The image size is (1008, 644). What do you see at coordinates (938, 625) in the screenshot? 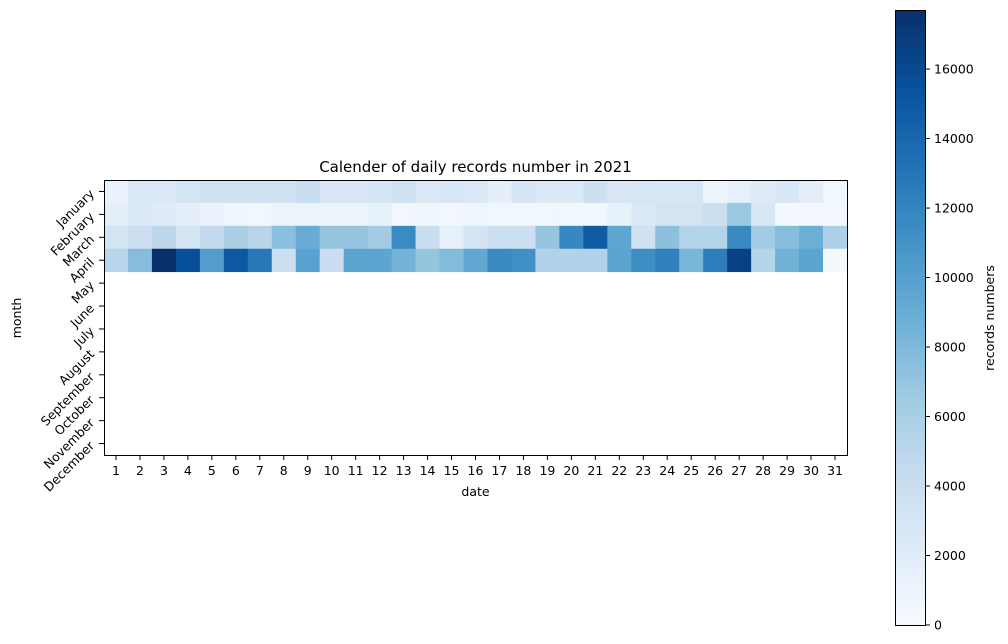
I see `colorbar-tick-label: 0` at bounding box center [938, 625].